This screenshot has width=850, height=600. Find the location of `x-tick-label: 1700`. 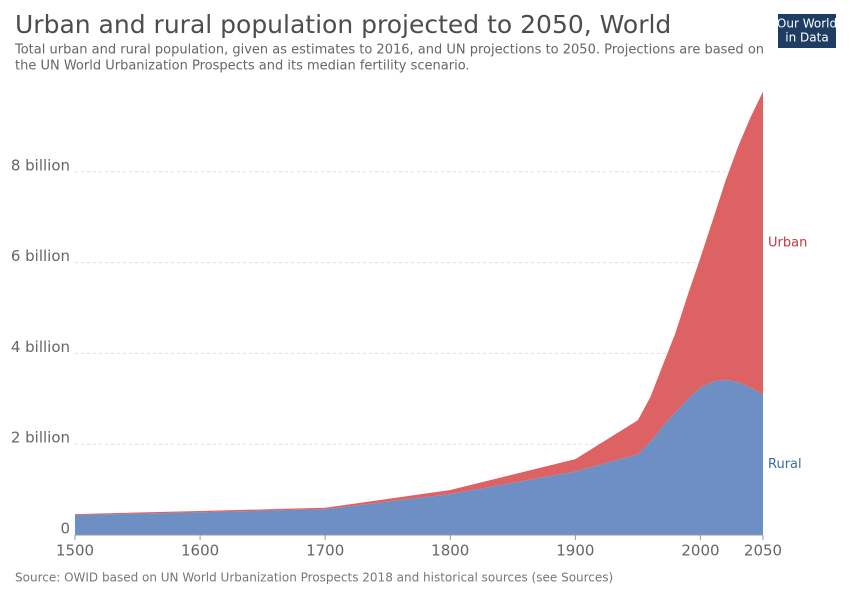

x-tick-label: 1700 is located at coordinates (325, 551).